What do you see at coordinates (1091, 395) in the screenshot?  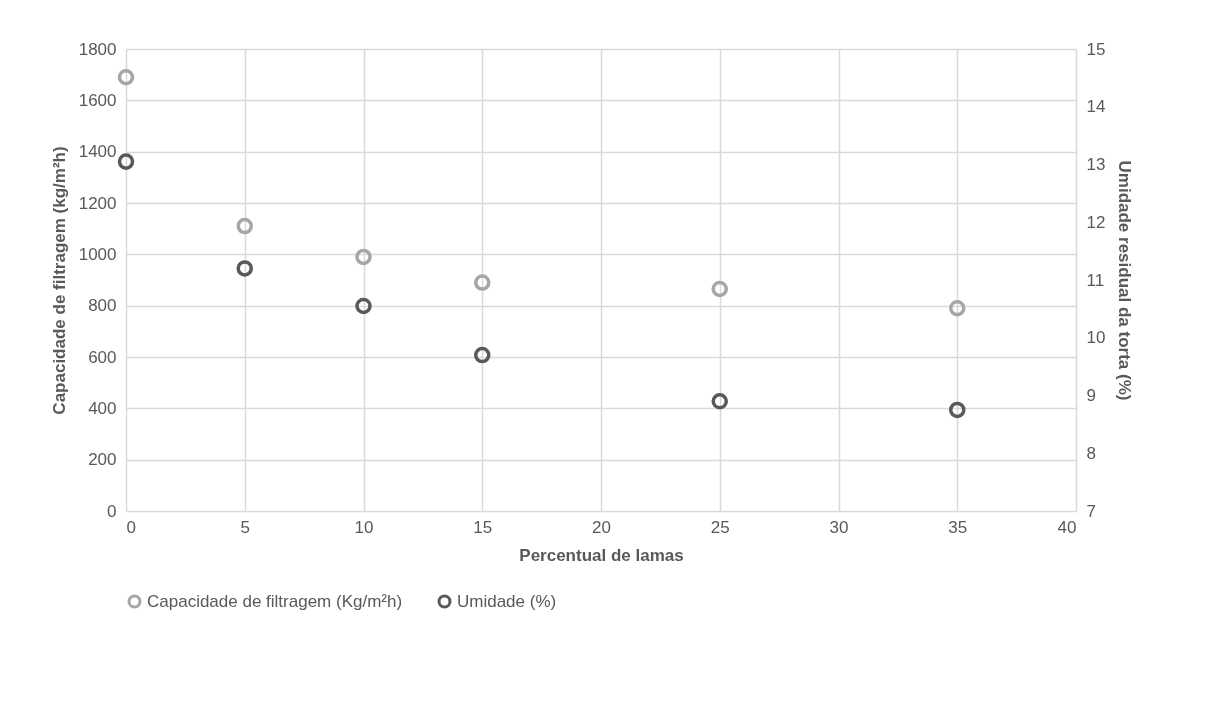 I see `y2-tick-label: 9` at bounding box center [1091, 395].